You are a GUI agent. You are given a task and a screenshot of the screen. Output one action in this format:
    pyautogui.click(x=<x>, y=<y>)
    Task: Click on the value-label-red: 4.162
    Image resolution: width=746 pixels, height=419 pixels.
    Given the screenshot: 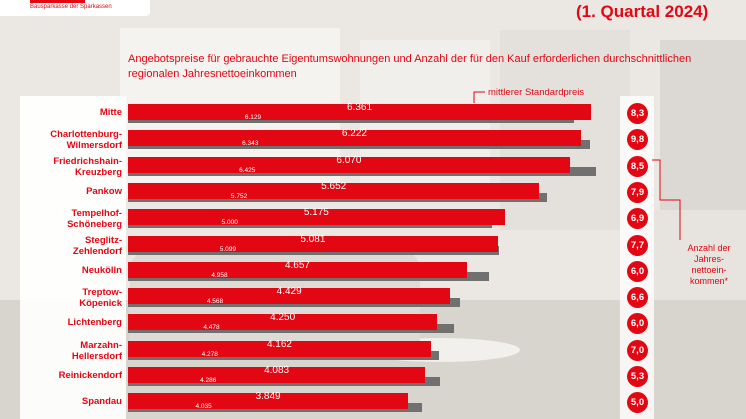 What is the action you would take?
    pyautogui.click(x=279, y=344)
    